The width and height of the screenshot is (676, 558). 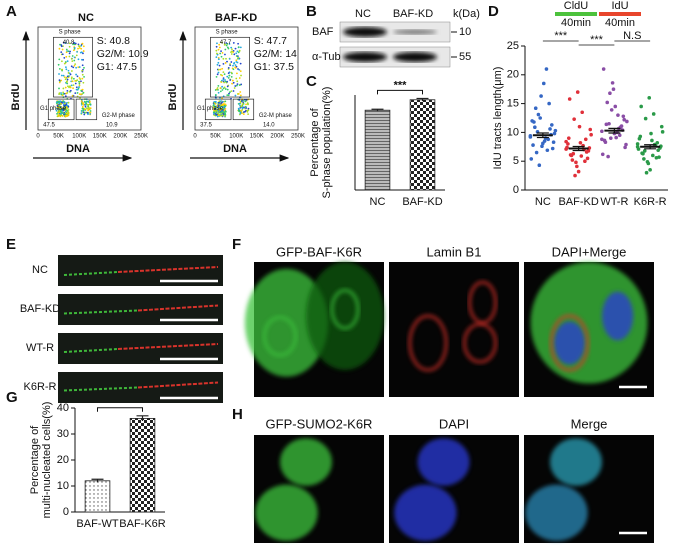 What do you see at coordinates (47, 460) in the screenshot?
I see `y-axis-label: multi-nucleated cells(%)` at bounding box center [47, 460].